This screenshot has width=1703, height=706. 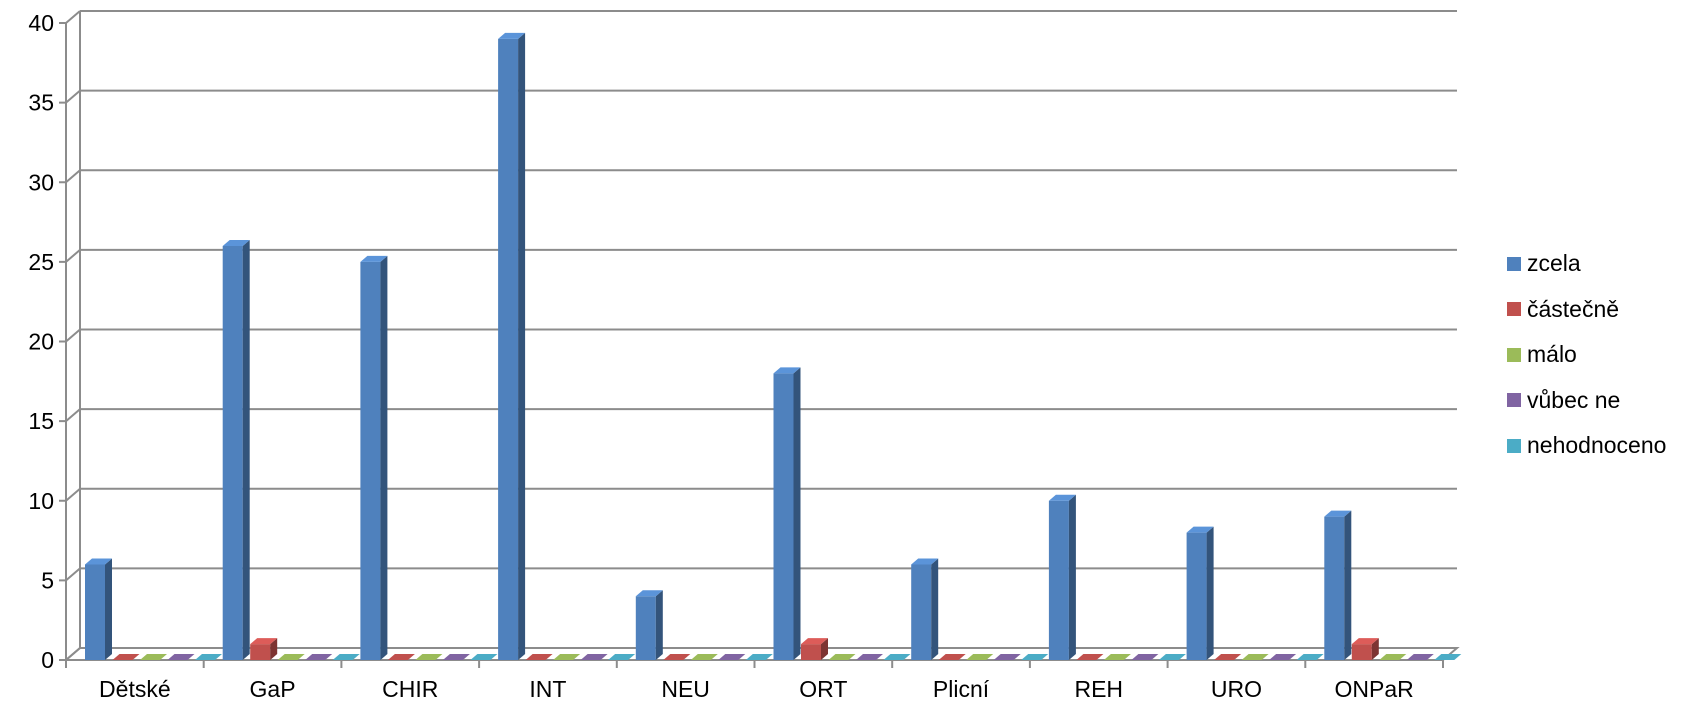 I want to click on legend-item: vůbec ne, so click(x=1586, y=401).